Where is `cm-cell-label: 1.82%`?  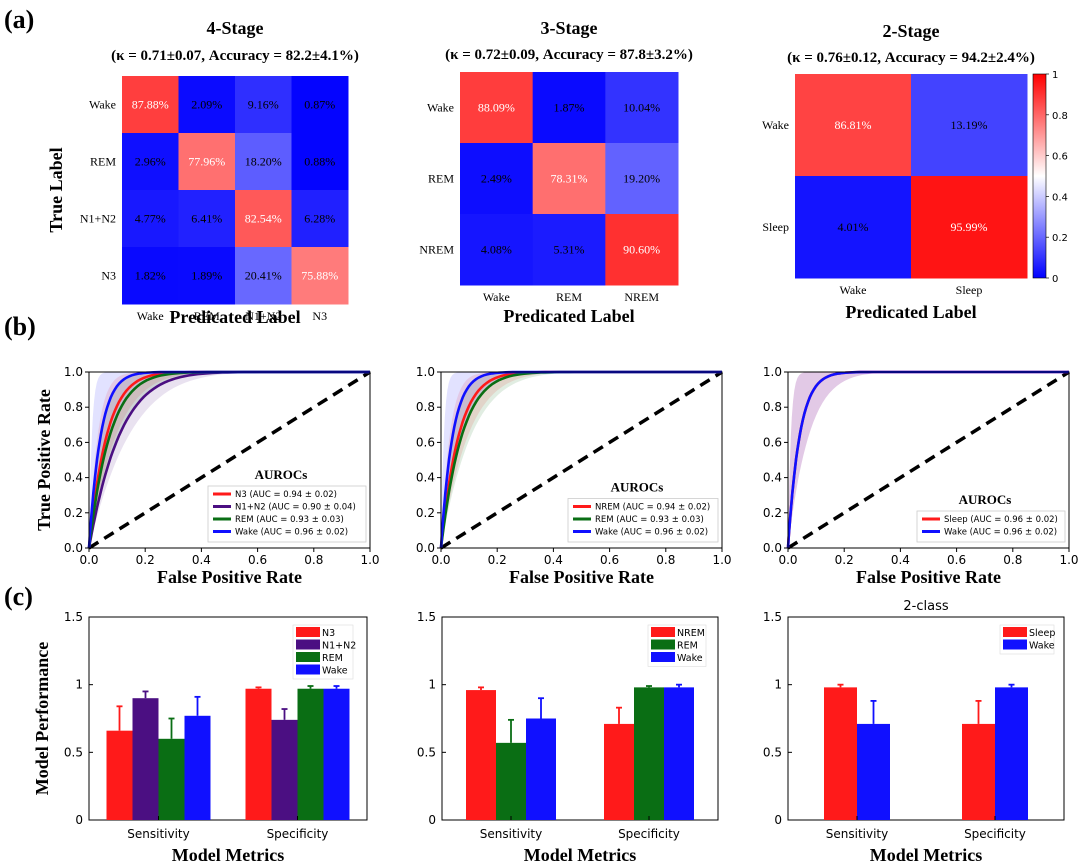
cm-cell-label: 1.82% is located at coordinates (150, 276).